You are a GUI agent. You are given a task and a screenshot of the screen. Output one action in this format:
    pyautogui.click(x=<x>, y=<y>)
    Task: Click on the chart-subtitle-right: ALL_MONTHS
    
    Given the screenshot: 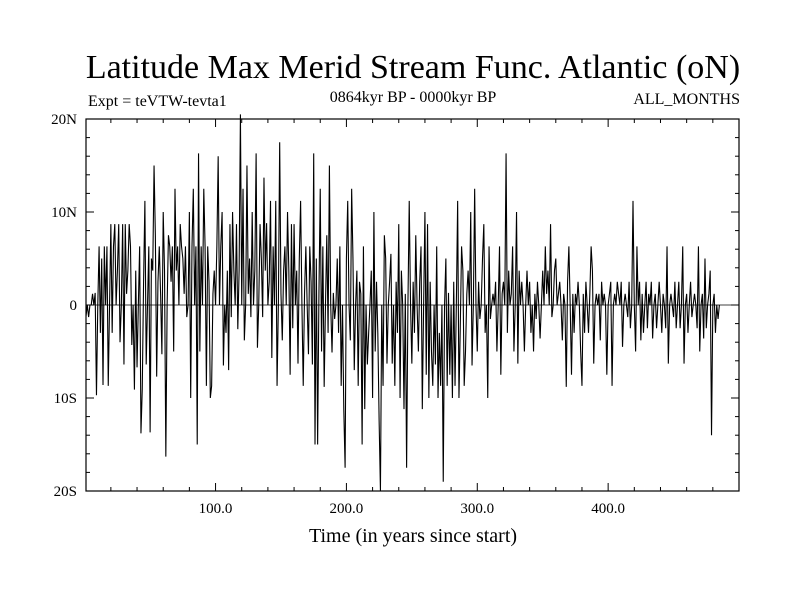 What is the action you would take?
    pyautogui.click(x=686, y=99)
    